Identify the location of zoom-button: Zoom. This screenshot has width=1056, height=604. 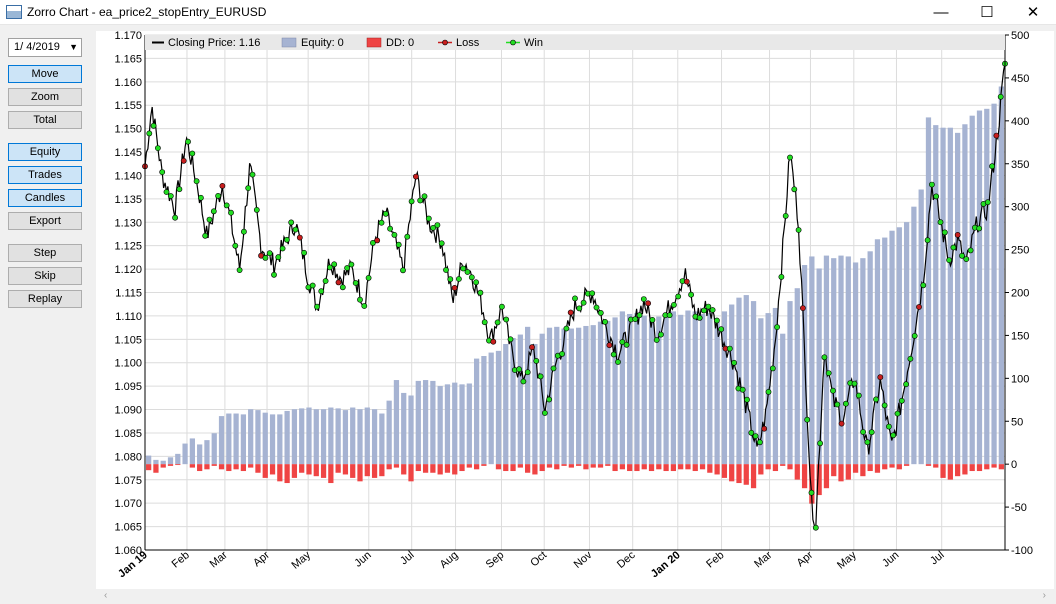
(45, 97).